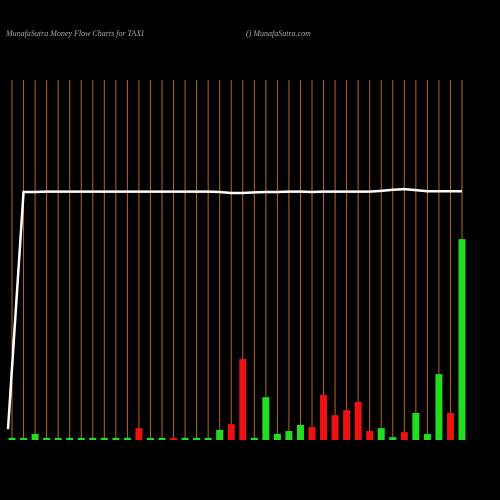  What do you see at coordinates (278, 33) in the screenshot?
I see `chart-subtitle: () MunafaSutra.com` at bounding box center [278, 33].